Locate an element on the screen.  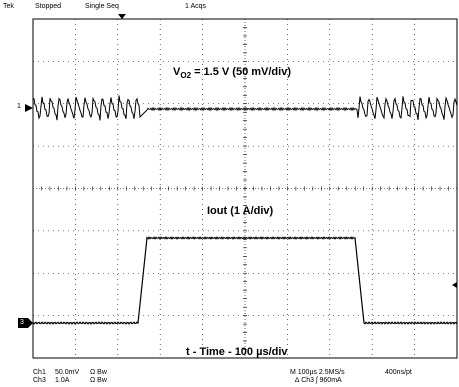
vout-annotation: VO2 = 1.5 V (50 mV/div) is located at coordinates (232, 73).